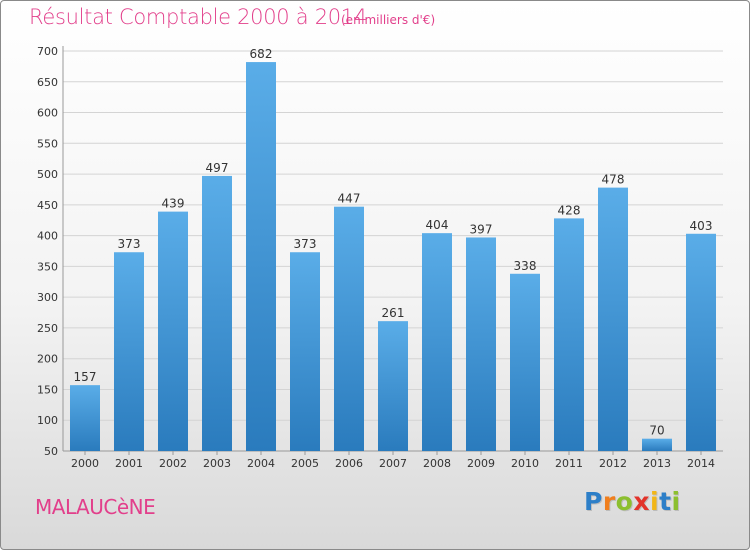 The height and width of the screenshot is (550, 750). I want to click on x-tick-label: 2014, so click(701, 463).